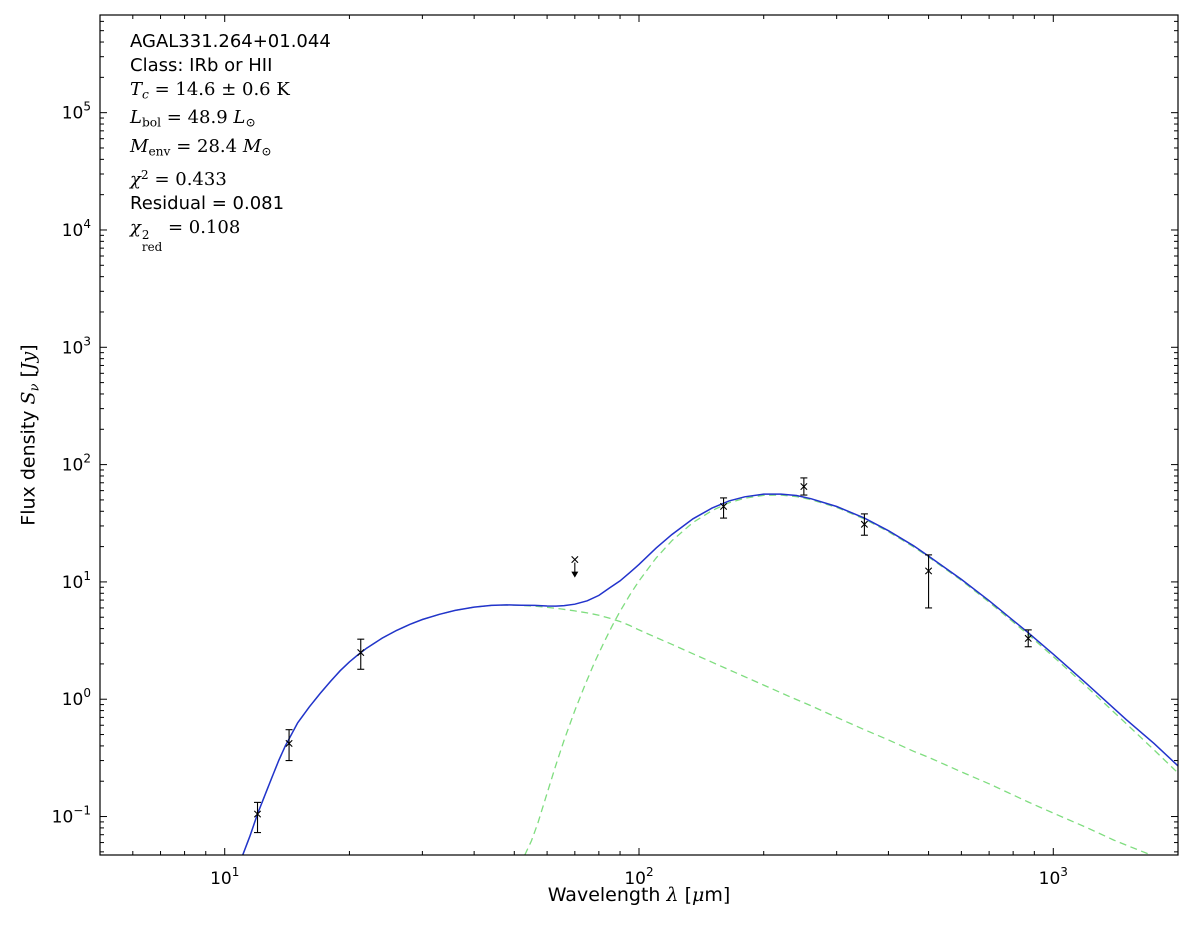  Describe the element at coordinates (639, 895) in the screenshot. I see `x-axis-label: Wavelength λ [μm]` at that location.